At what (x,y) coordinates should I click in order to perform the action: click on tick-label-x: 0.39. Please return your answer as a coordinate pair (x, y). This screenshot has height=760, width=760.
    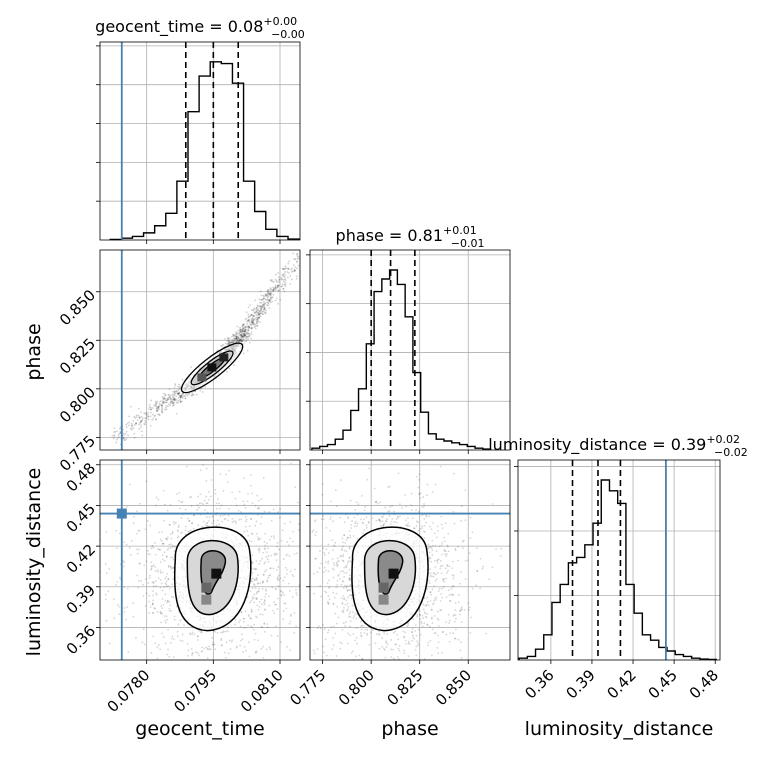
    Looking at the image, I should click on (580, 684).